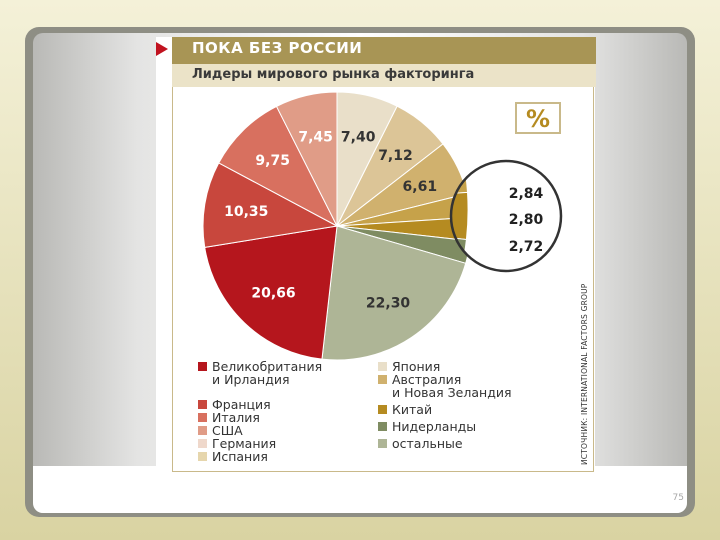 This screenshot has width=720, height=540. Describe the element at coordinates (384, 50) in the screenshot. I see `header-band` at that location.